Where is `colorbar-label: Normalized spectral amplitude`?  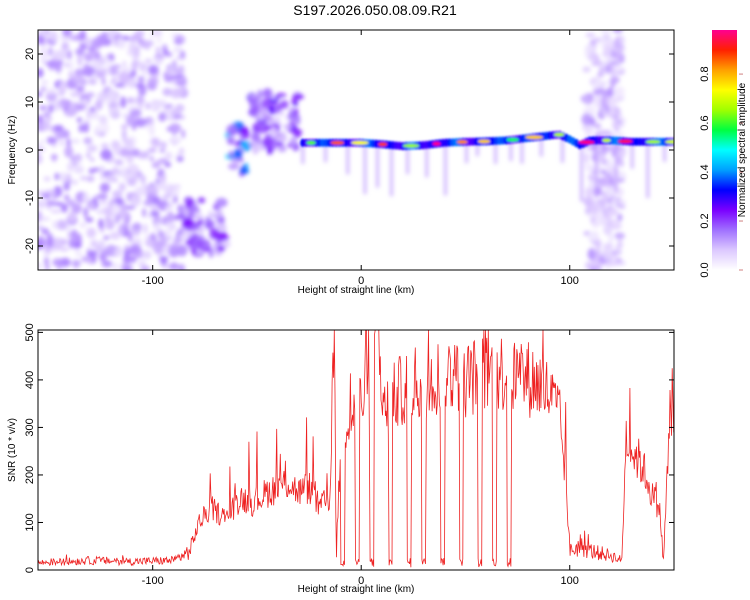 colorbar-label: Normalized spectral amplitude is located at coordinates (742, 149).